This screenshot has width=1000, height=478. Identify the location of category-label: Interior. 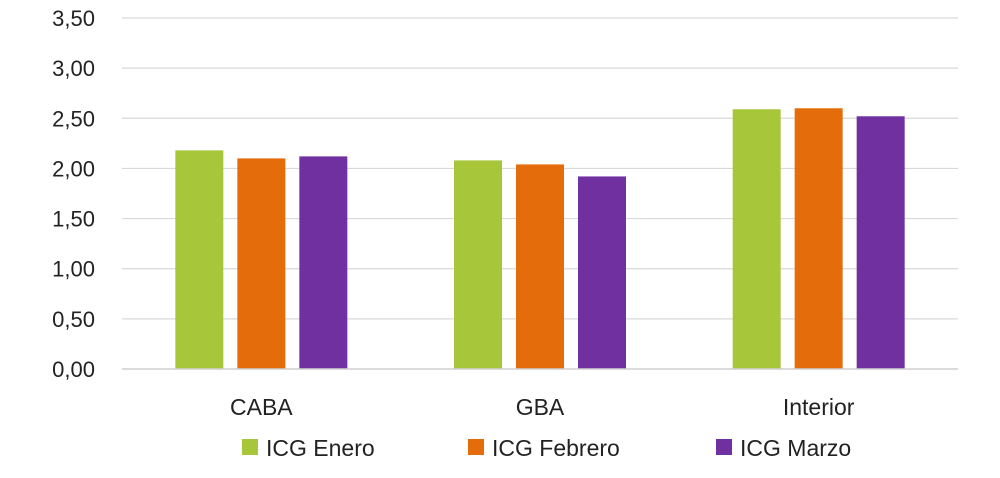
(819, 407).